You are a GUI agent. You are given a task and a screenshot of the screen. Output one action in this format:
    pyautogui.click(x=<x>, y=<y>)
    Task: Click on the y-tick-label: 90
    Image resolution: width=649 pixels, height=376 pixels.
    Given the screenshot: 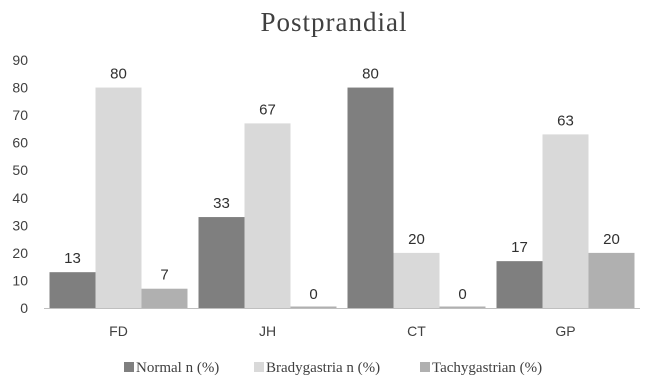 What is the action you would take?
    pyautogui.click(x=20, y=60)
    